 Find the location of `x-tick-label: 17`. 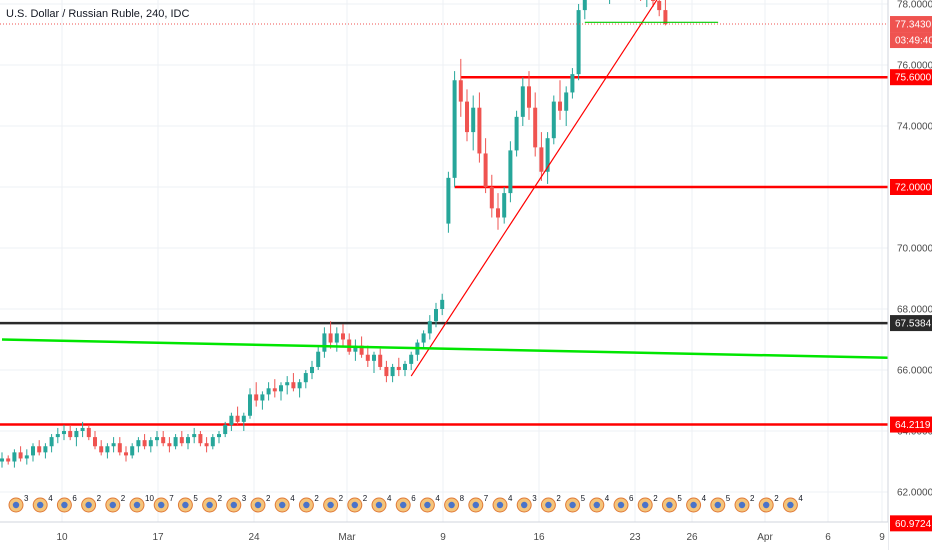

x-tick-label: 17 is located at coordinates (158, 537).